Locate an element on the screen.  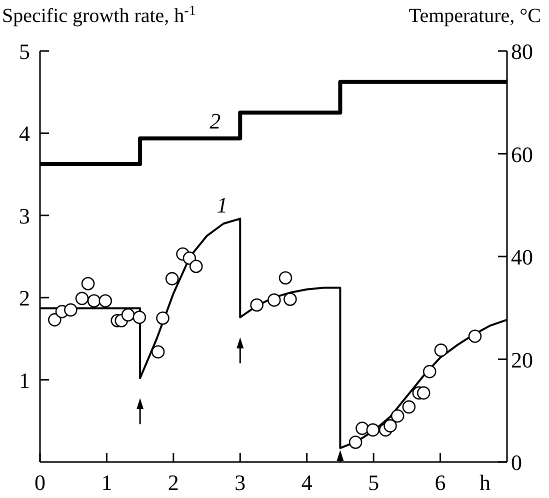
y-tick-label: 4 is located at coordinates (24, 133).